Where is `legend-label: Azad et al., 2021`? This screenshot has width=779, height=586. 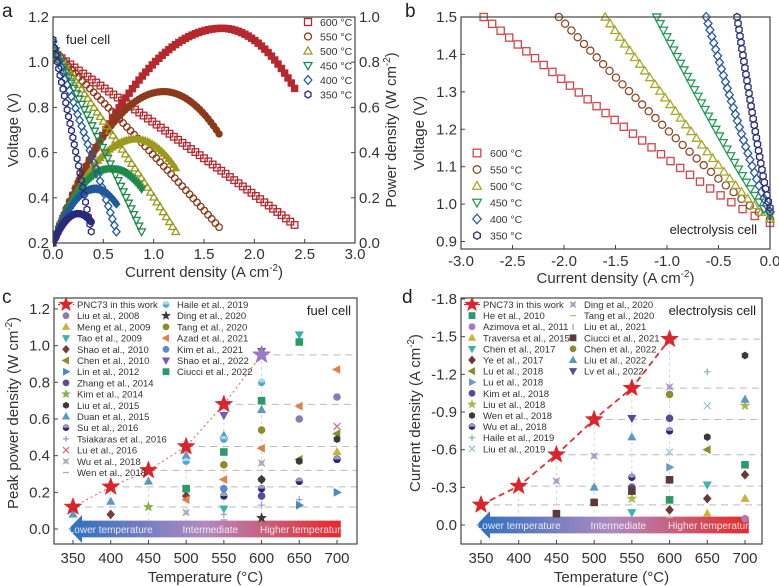 legend-label: Azad et al., 2021 is located at coordinates (212, 339).